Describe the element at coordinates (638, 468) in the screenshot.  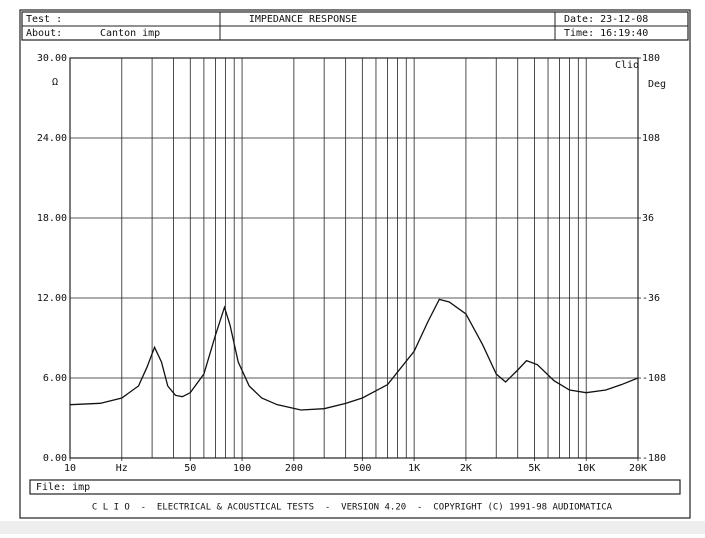
I see `x-tick-label: 20K` at that location.